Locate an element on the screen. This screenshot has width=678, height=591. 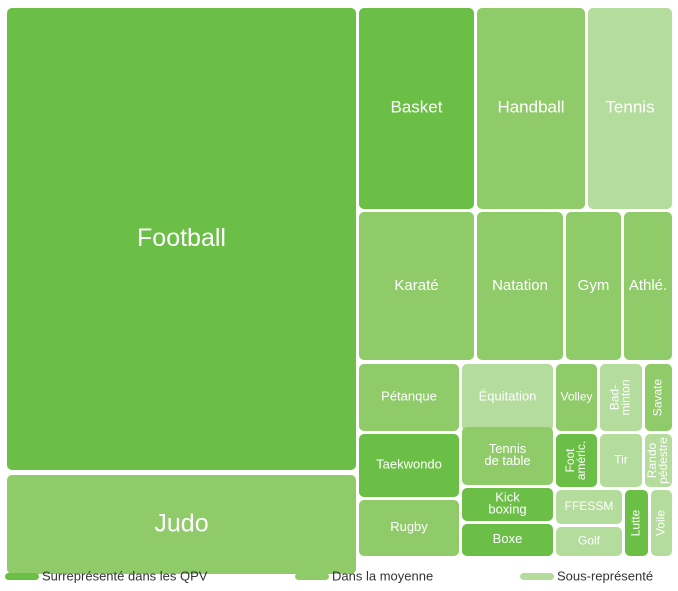
tile-label: Basket is located at coordinates (417, 107).